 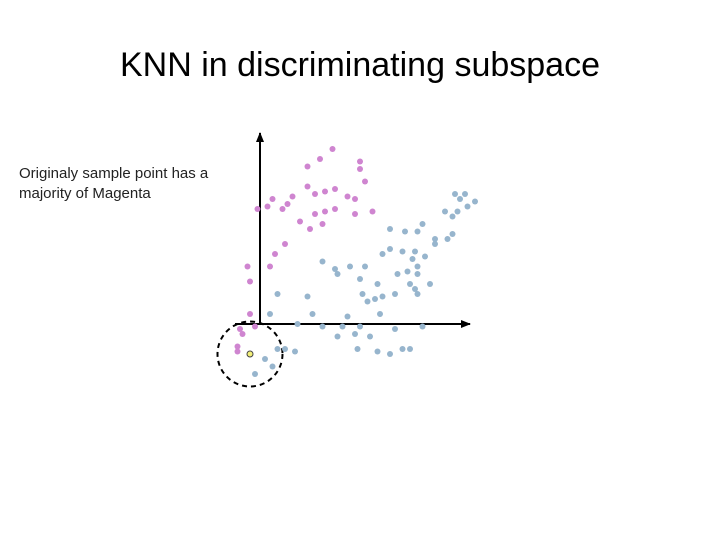 I want to click on axes, so click(x=353, y=230).